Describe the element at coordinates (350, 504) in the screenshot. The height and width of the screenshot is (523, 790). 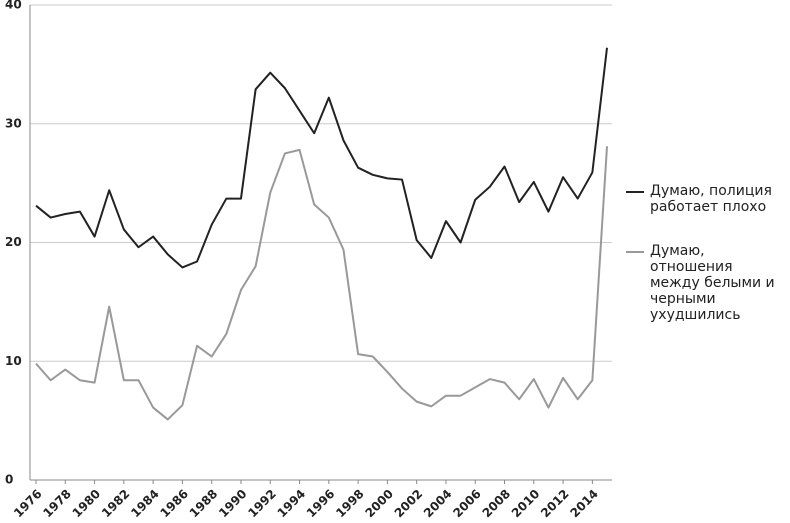
I see `x-tick-label: 1998` at that location.